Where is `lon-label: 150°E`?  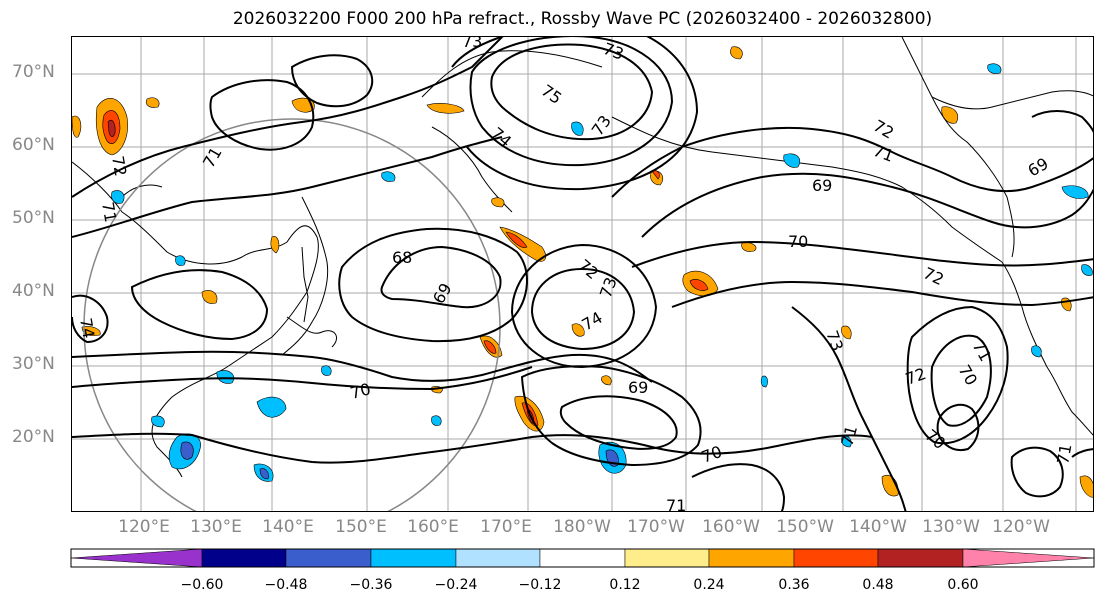
lon-label: 150°E is located at coordinates (361, 527).